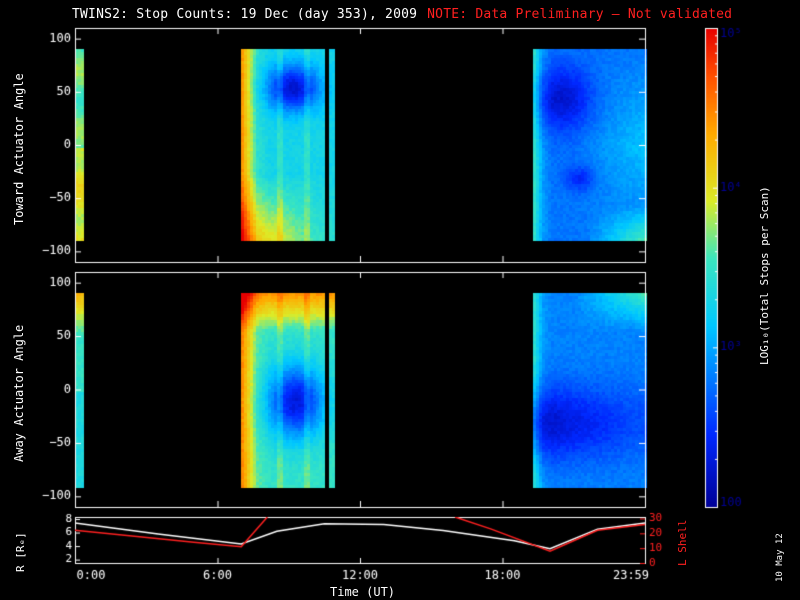 This screenshot has width=800, height=600. What do you see at coordinates (780, 557) in the screenshot?
I see `date-stamp: 10 May 12` at bounding box center [780, 557].